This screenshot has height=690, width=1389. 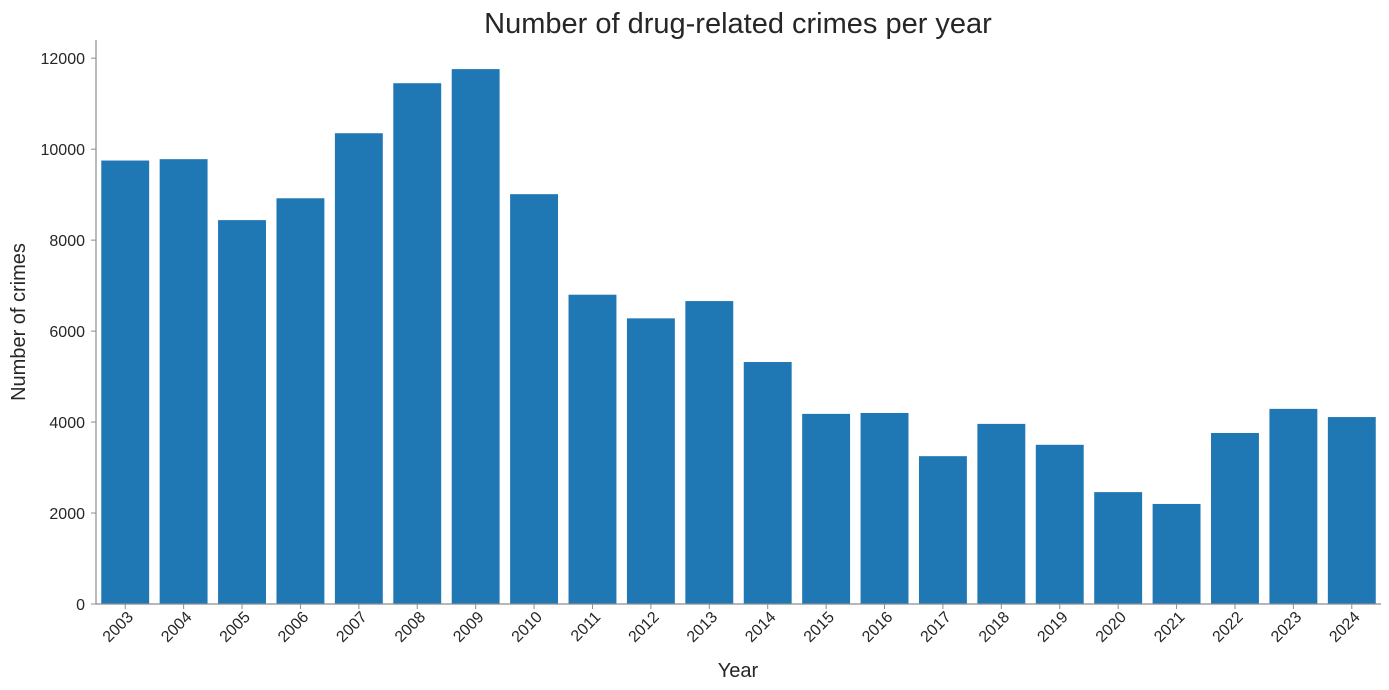 I want to click on y-tick-label: 8000, so click(x=67, y=241).